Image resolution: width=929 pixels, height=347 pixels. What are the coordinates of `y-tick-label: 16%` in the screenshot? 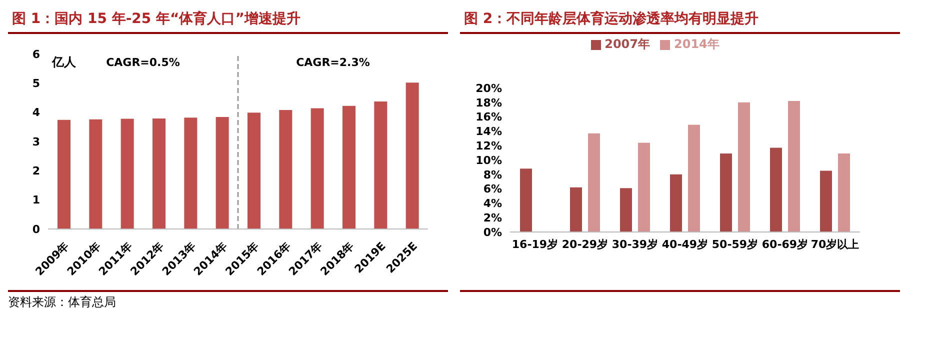 It's located at (489, 117).